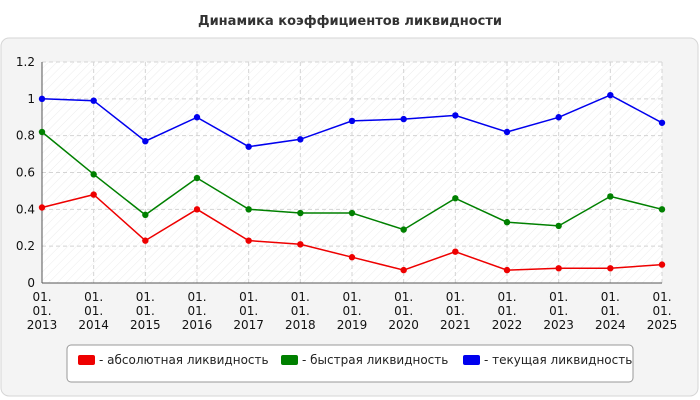 This screenshot has height=400, width=700. What do you see at coordinates (25, 246) in the screenshot?
I see `y-tick-label: 0.2` at bounding box center [25, 246].